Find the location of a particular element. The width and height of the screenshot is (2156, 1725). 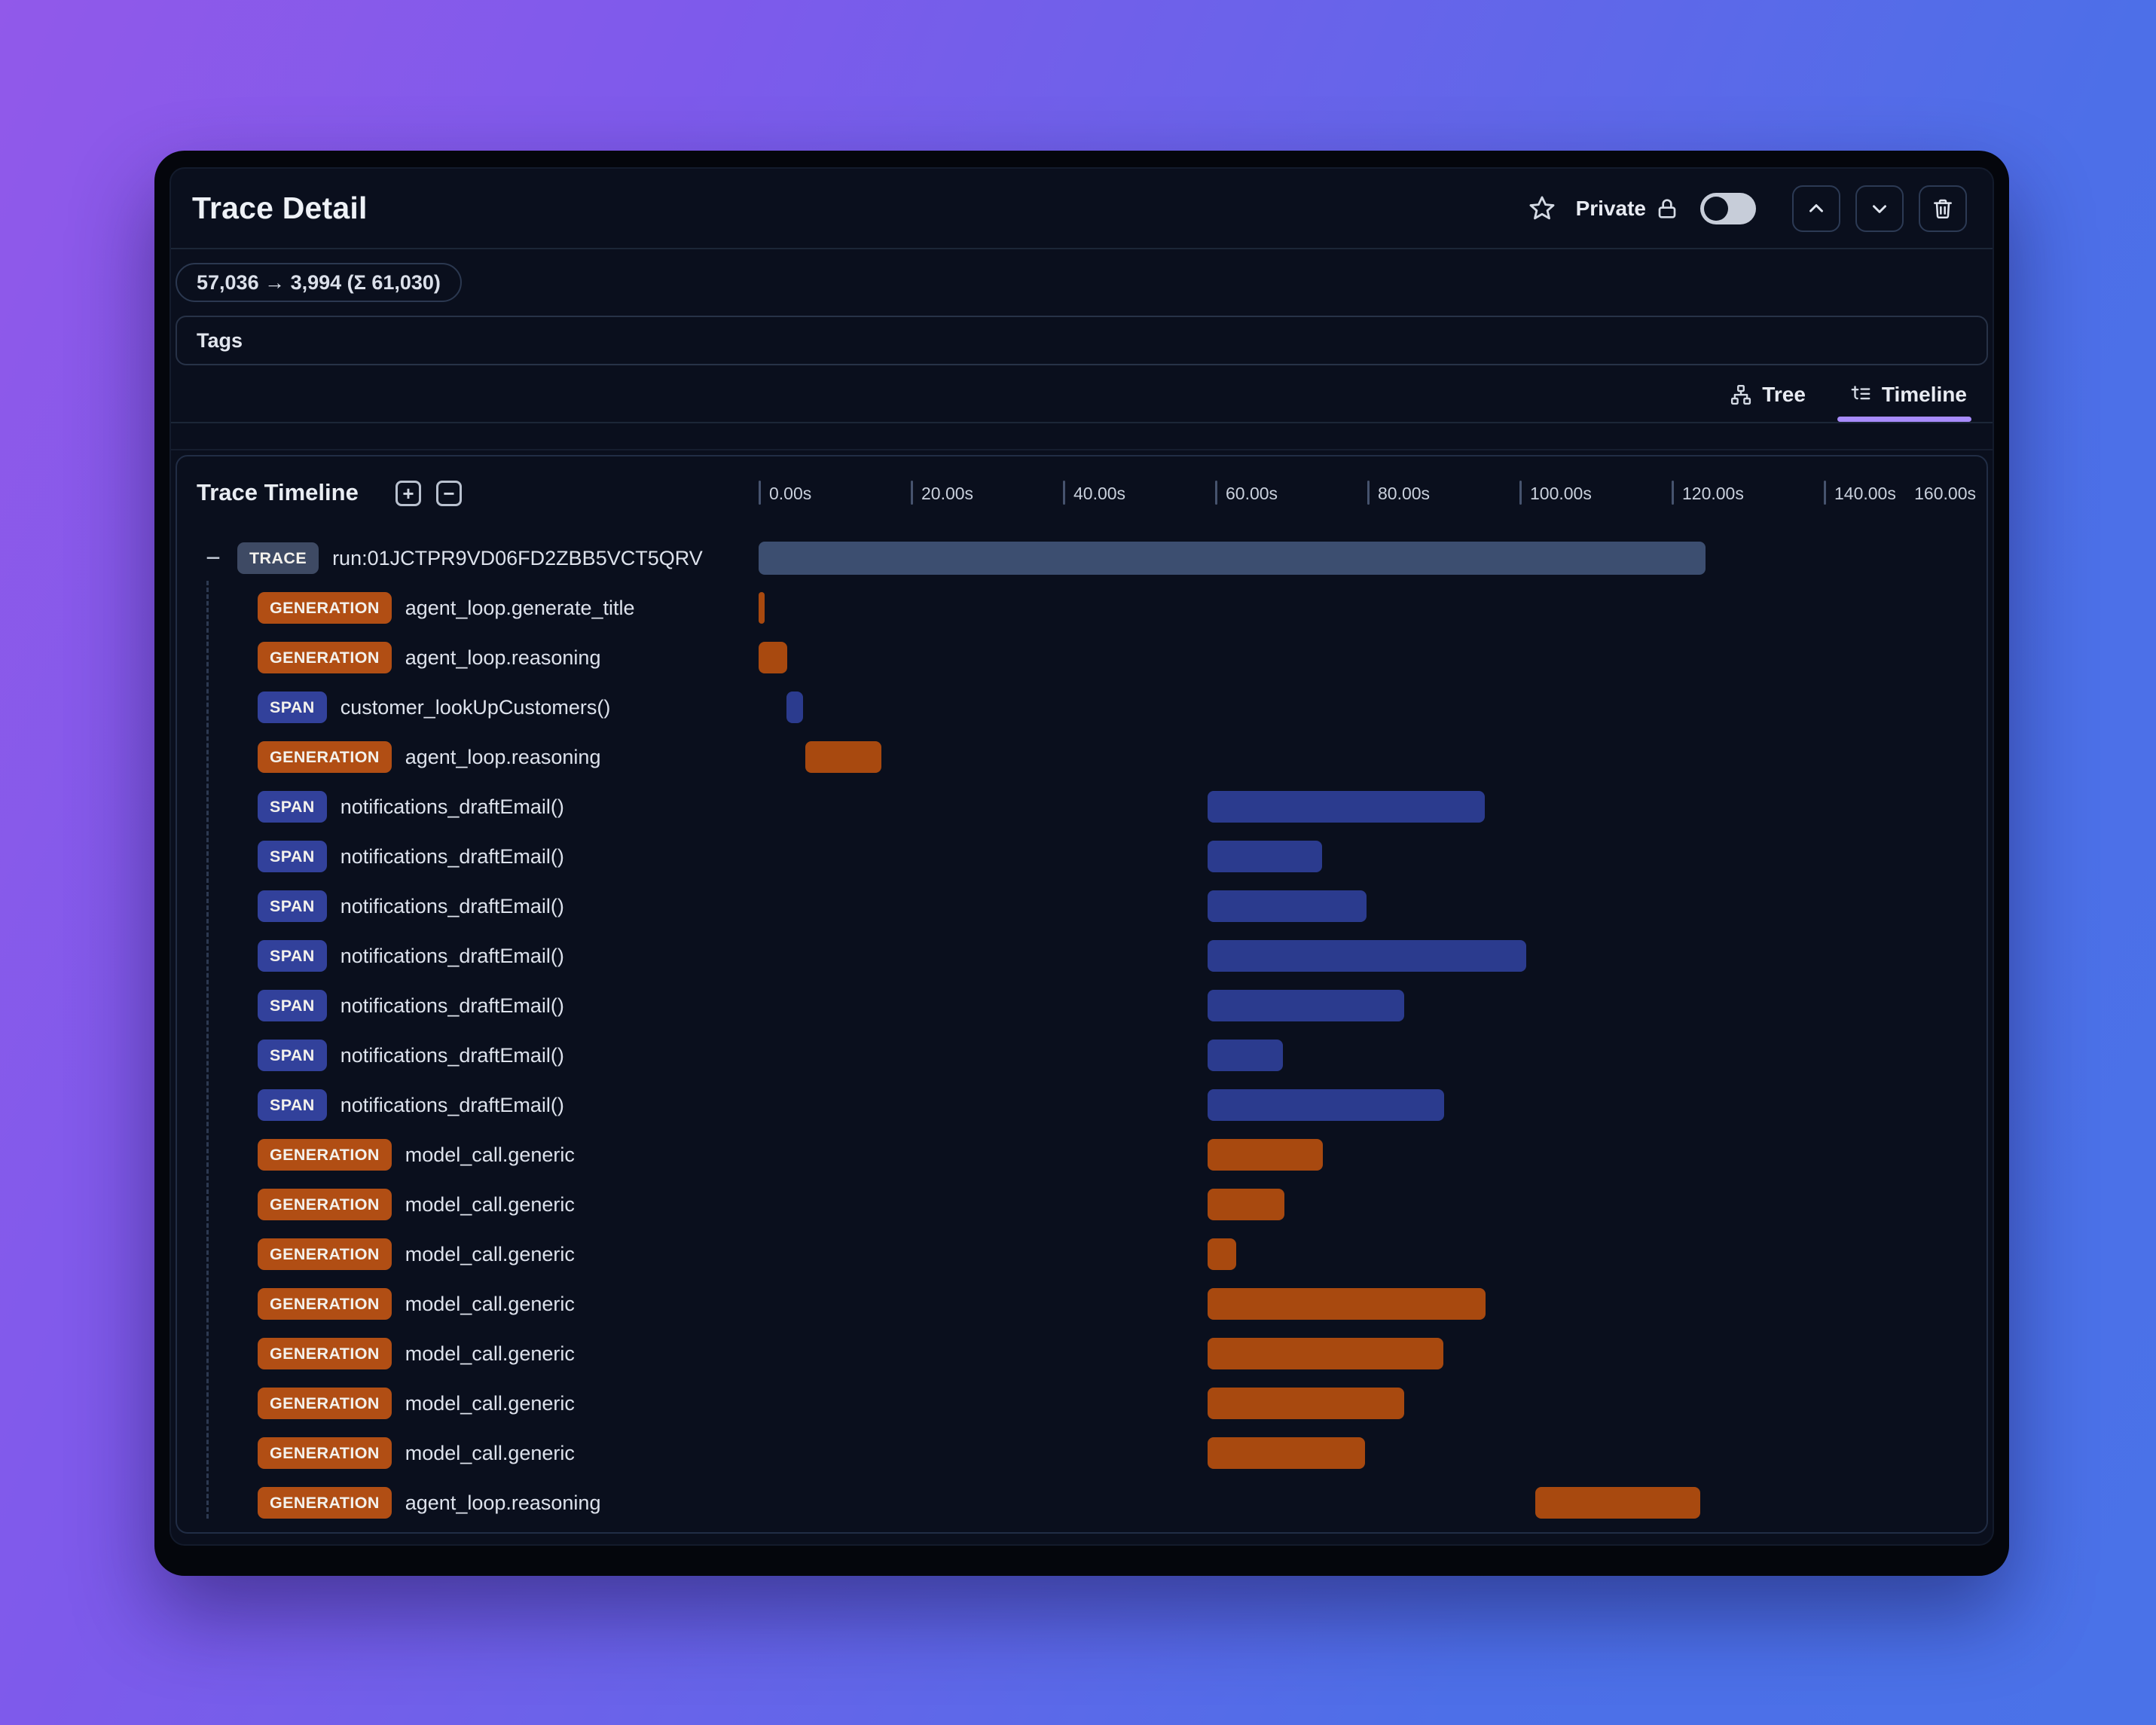

collapse-all-button: − is located at coordinates (449, 493).